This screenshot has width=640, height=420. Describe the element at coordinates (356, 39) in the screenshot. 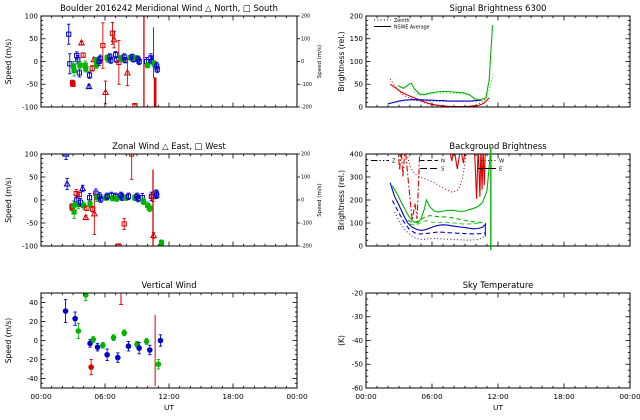

I see `svg-text: 150` at that location.